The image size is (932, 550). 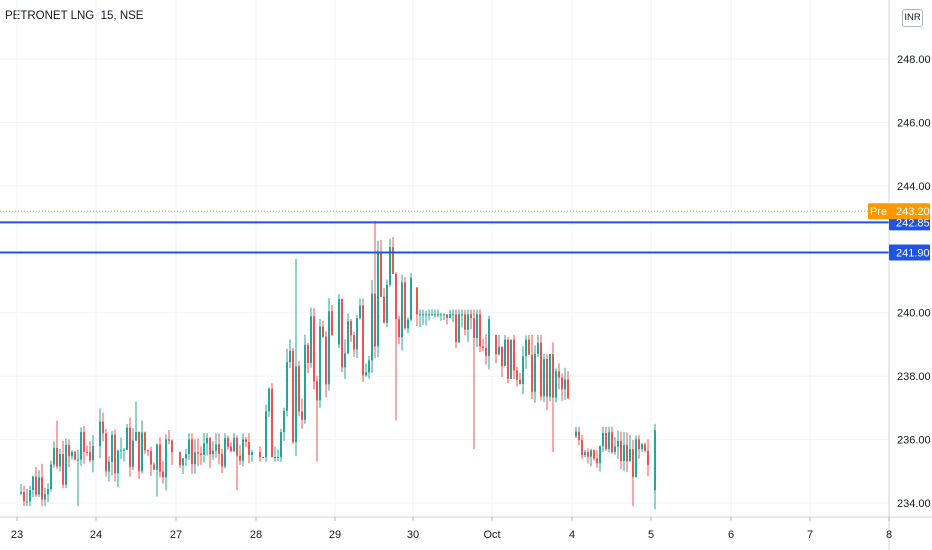 I want to click on x-tick-label: Oct, so click(x=491, y=535).